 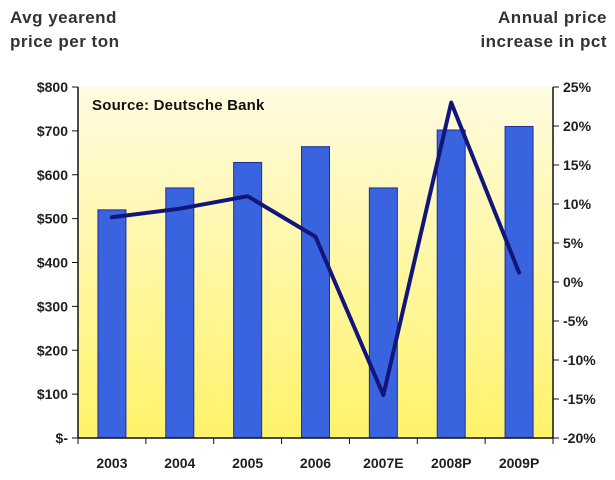 I want to click on left-axis-title-line-1: Avg yearend, so click(x=63, y=17).